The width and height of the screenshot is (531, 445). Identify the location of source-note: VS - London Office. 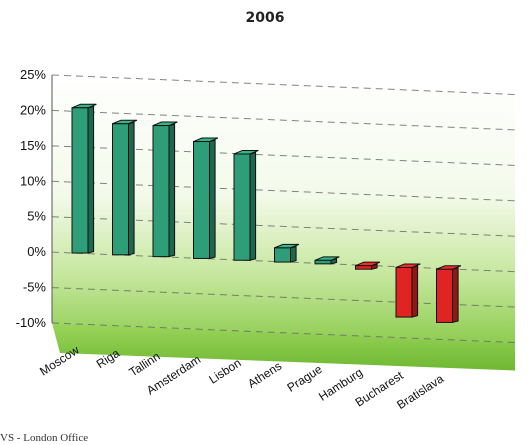
(44, 438).